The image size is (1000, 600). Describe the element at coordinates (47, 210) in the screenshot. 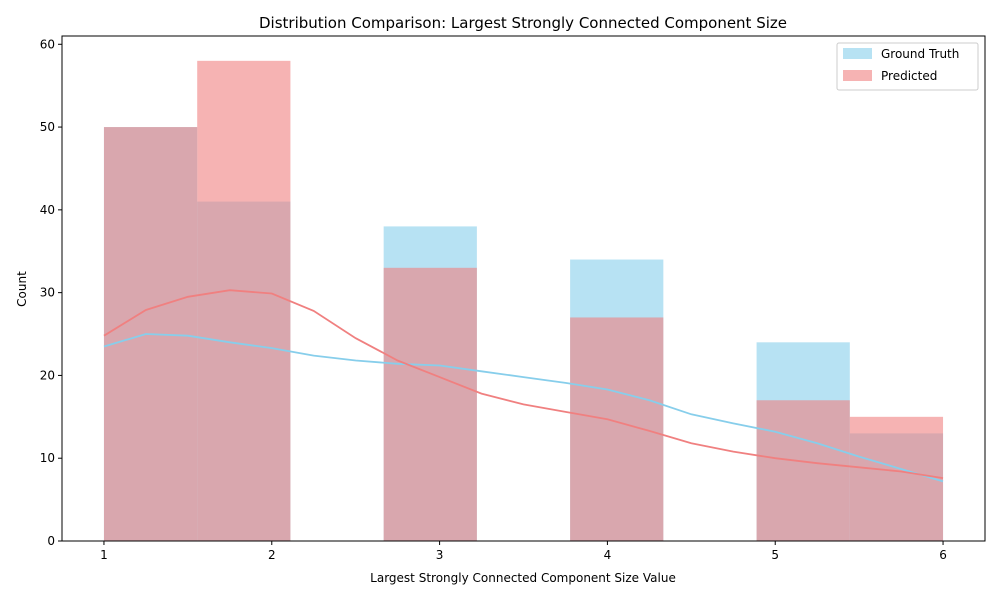

I see `y-tick-label: 40` at that location.